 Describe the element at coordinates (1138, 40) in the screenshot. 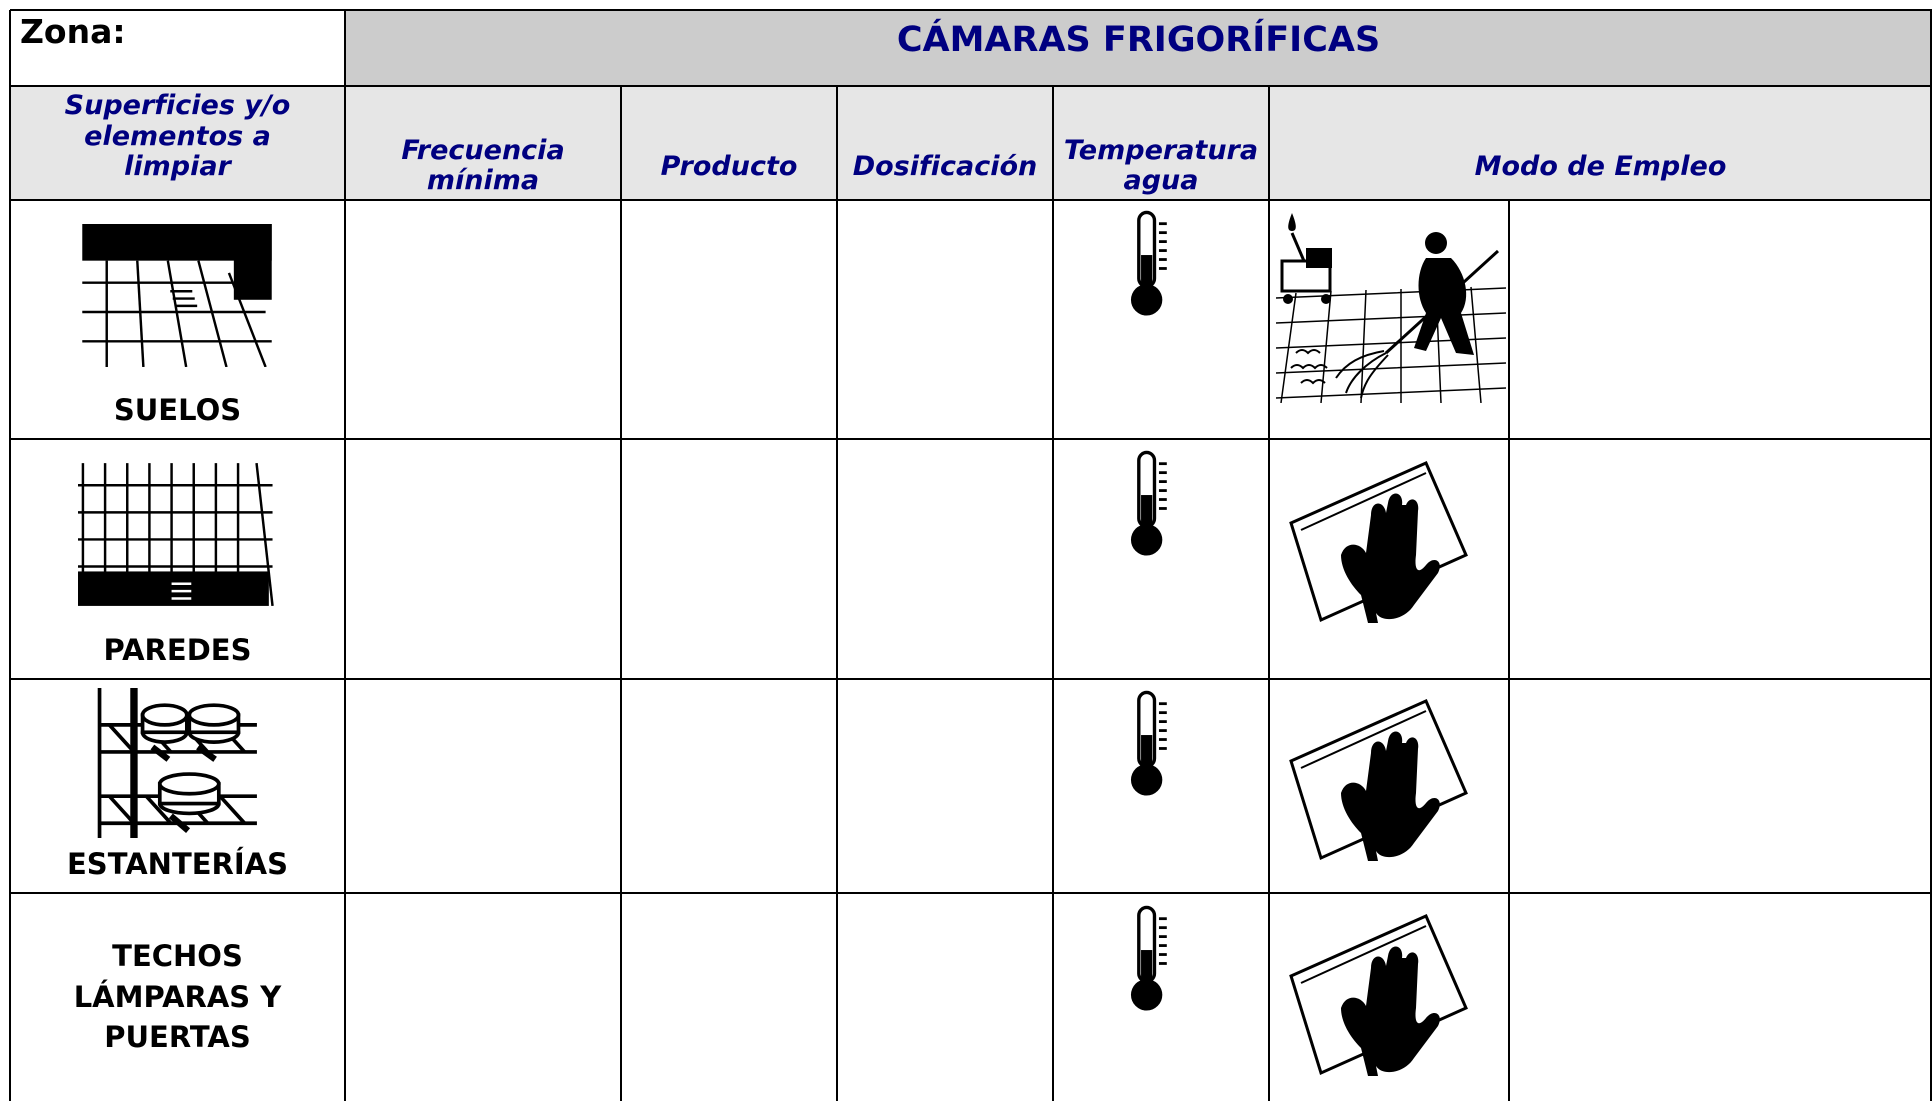

I see `page-title: CÁMARAS FRIGORÍFICAS` at that location.